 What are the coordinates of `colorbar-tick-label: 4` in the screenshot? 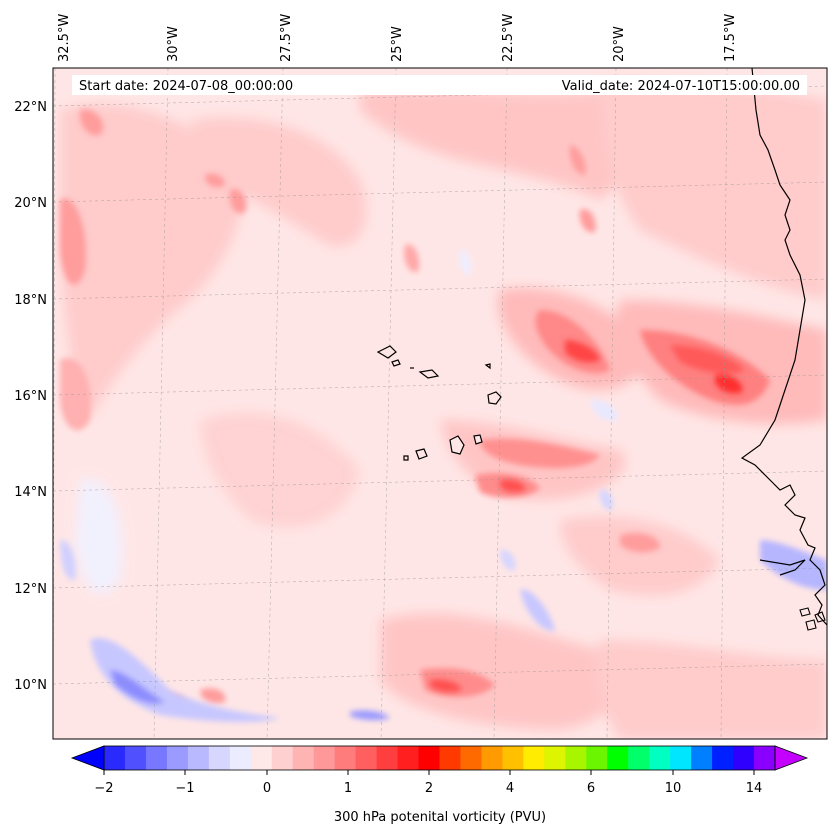 It's located at (510, 788).